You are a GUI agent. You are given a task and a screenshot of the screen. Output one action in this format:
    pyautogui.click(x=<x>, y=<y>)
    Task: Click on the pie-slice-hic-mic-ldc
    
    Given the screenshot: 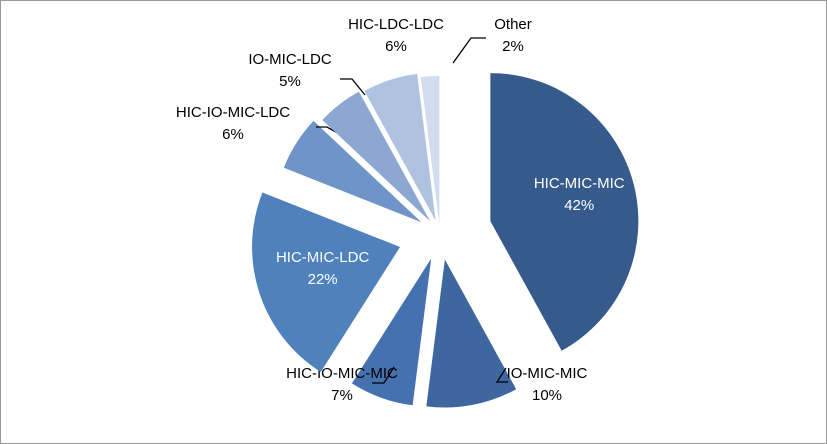 What is the action you would take?
    pyautogui.click(x=326, y=282)
    